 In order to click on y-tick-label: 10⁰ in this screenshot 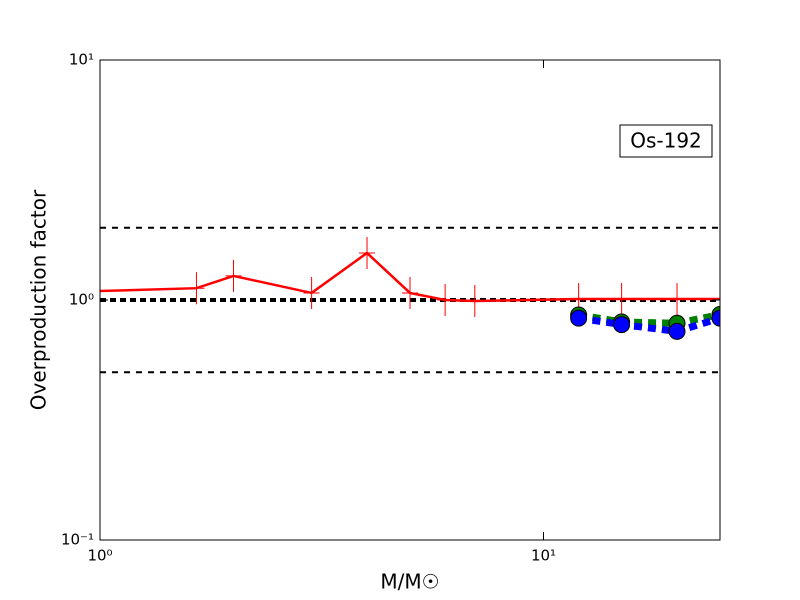, I will do `click(81, 300)`.